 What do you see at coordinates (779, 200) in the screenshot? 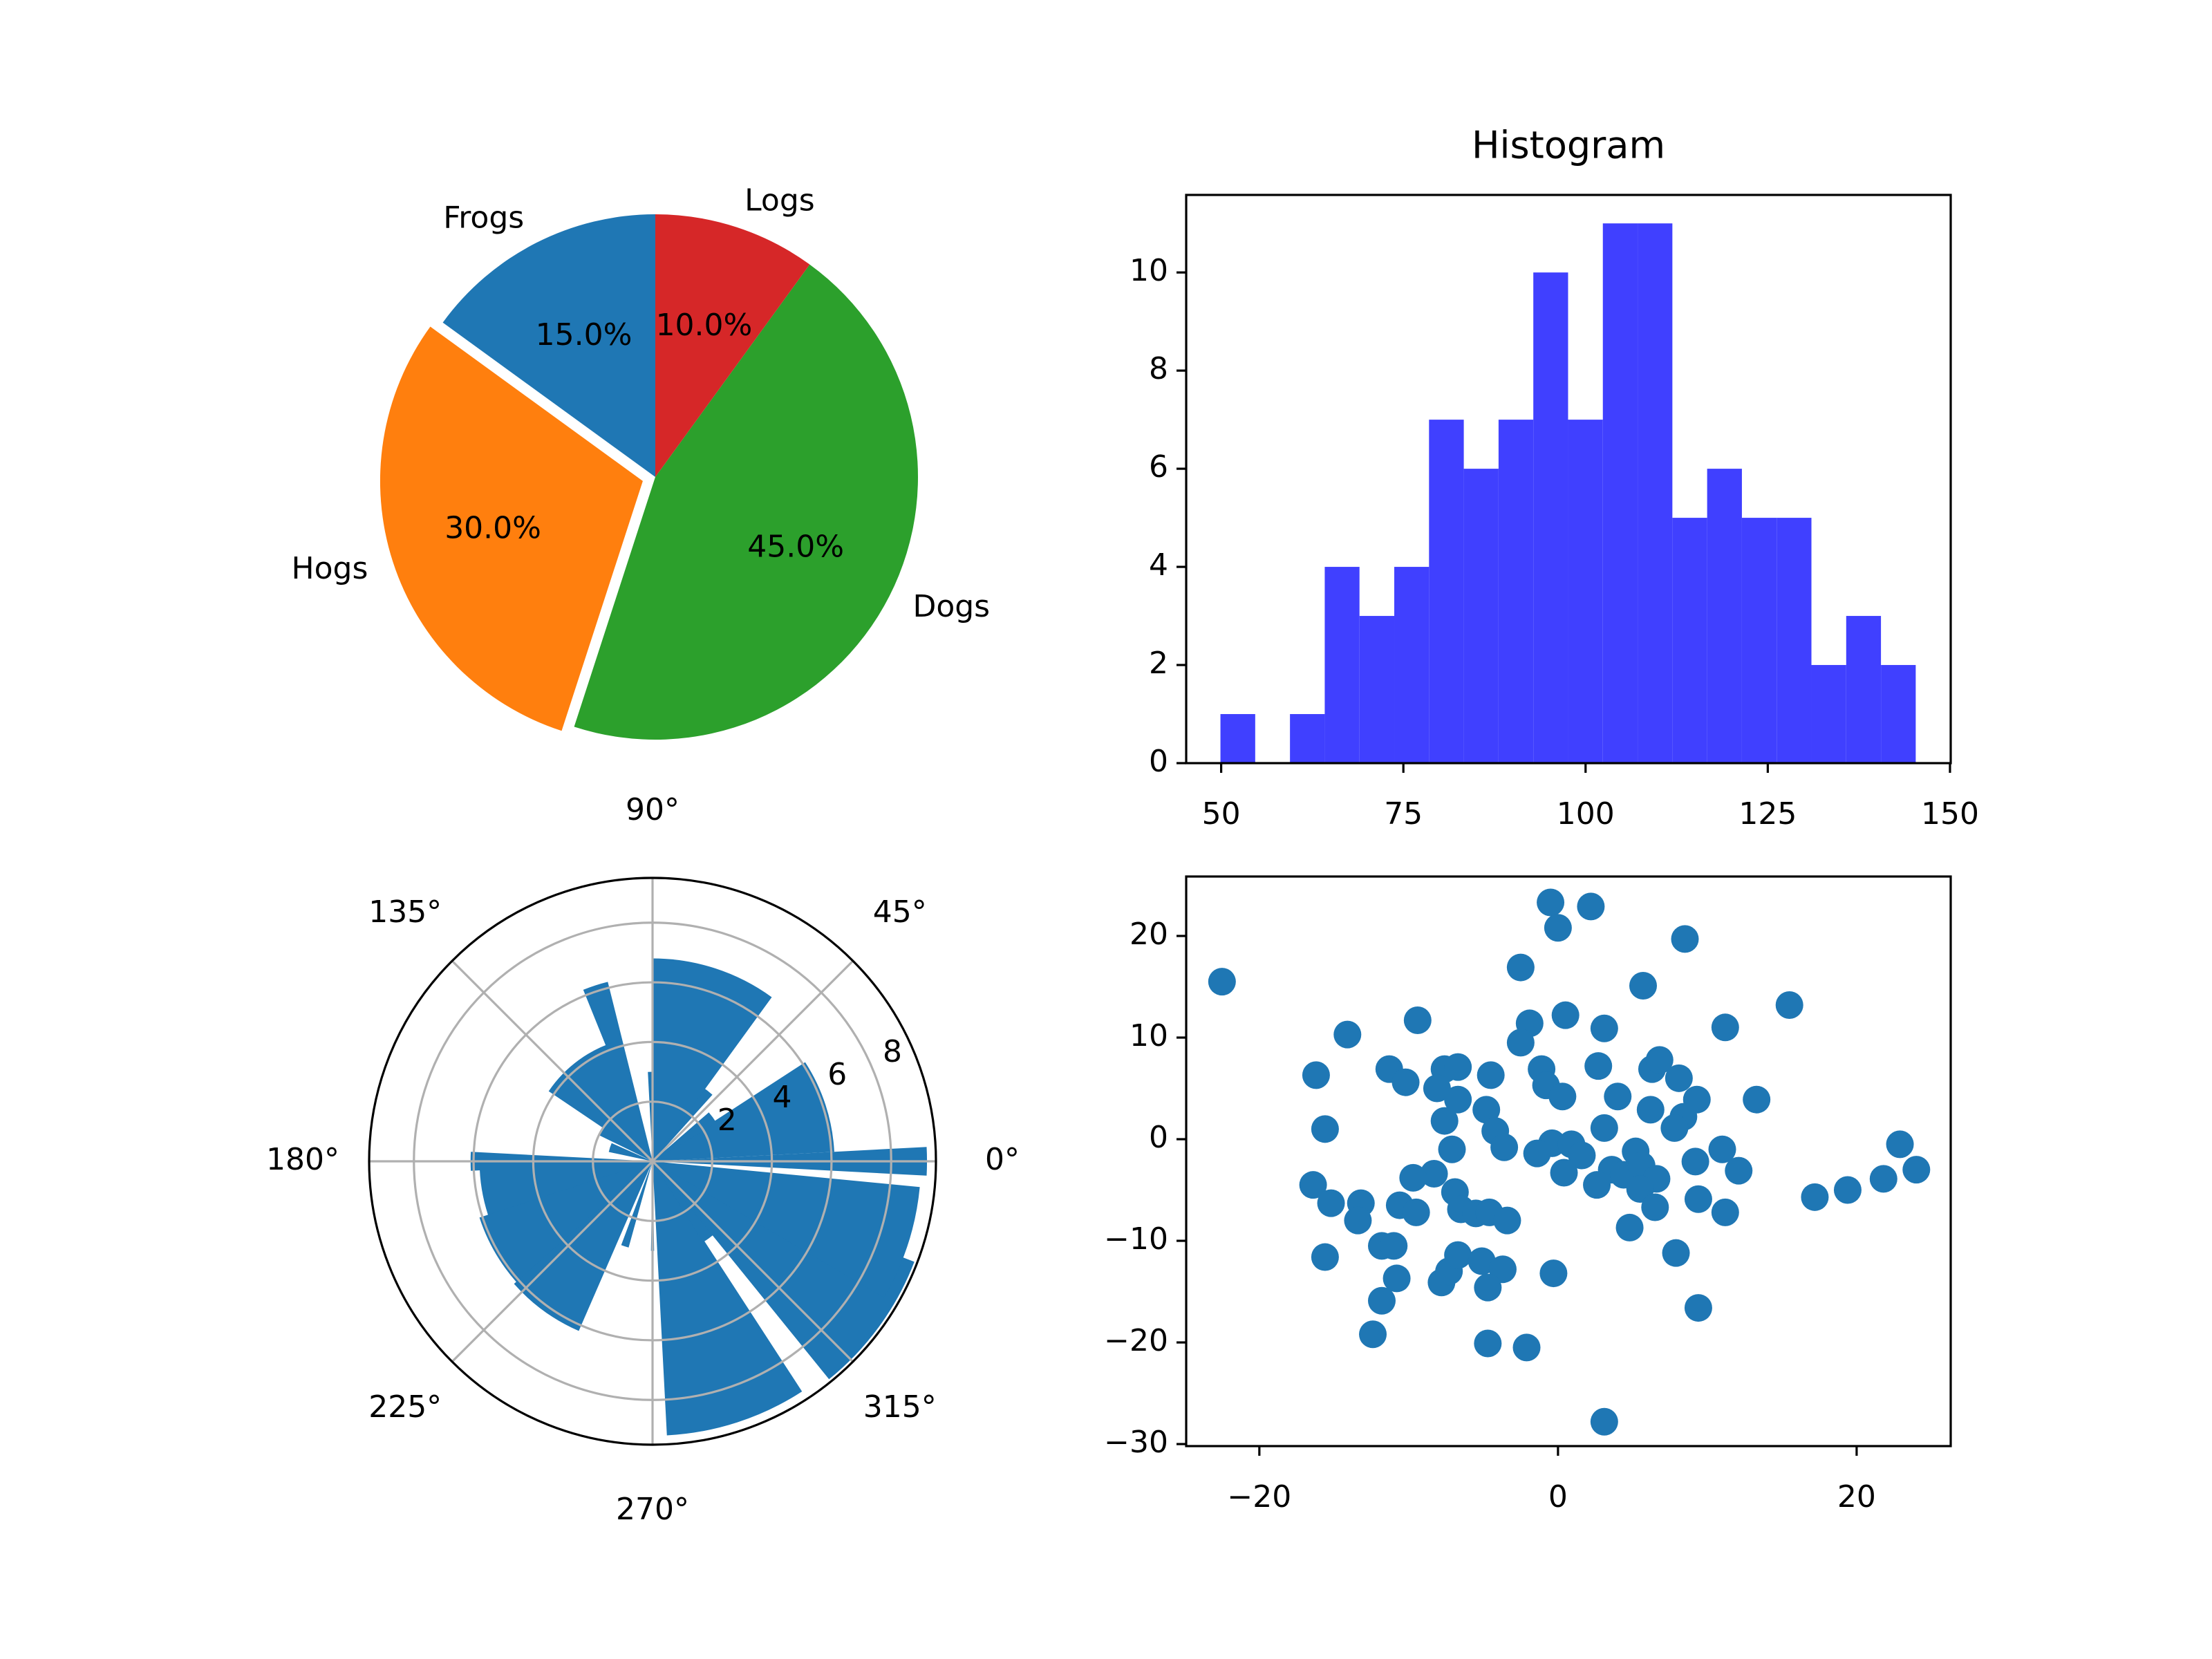
I see `slice-label: Logs` at bounding box center [779, 200].